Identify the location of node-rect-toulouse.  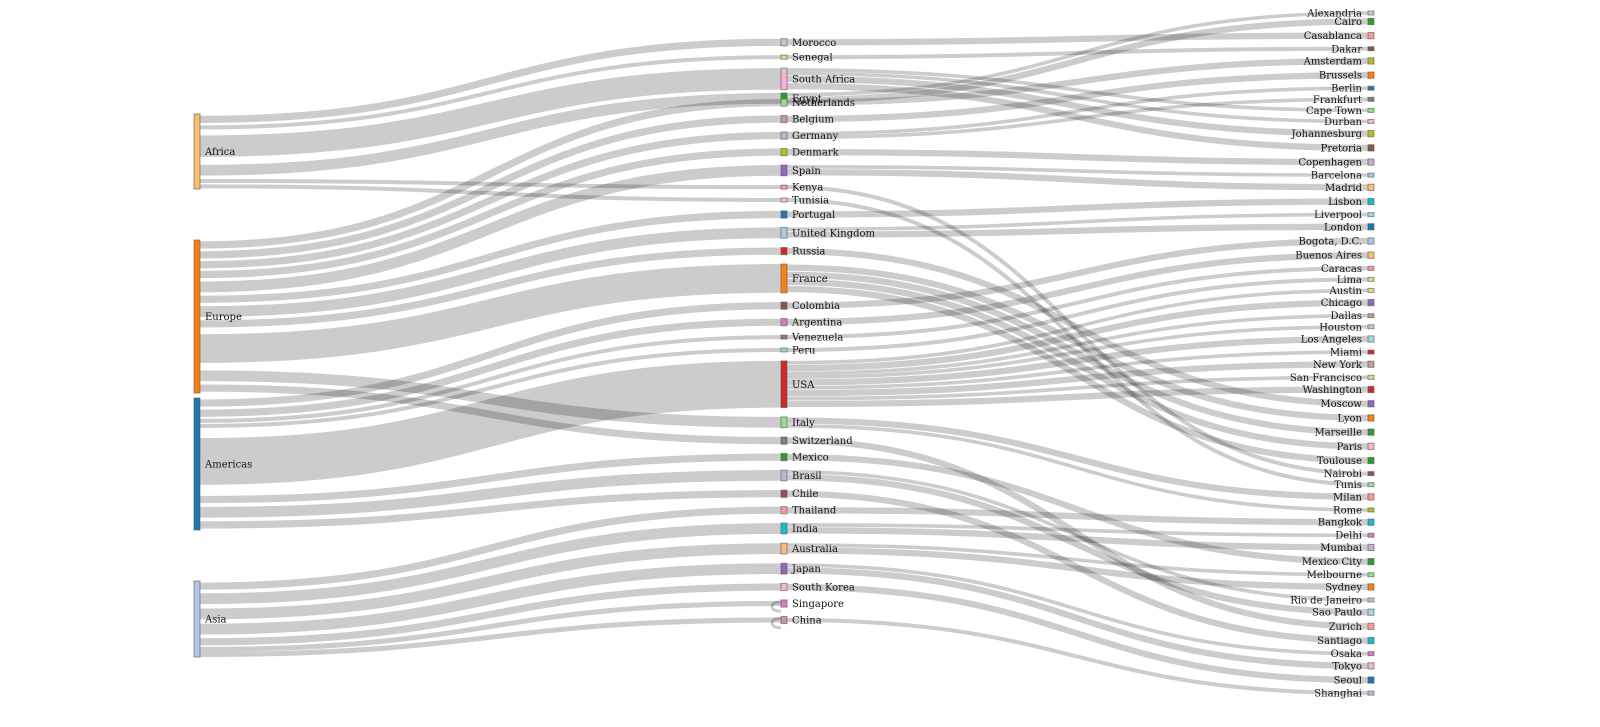
(1371, 460).